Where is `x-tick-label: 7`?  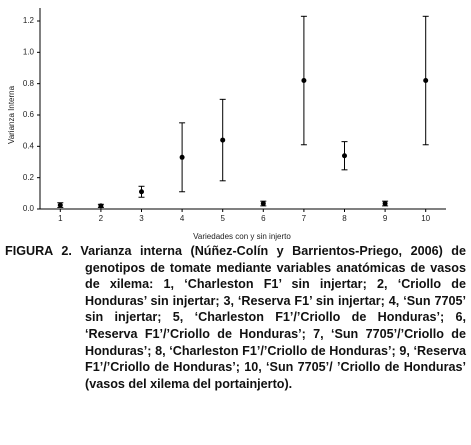 x-tick-label: 7 is located at coordinates (304, 218).